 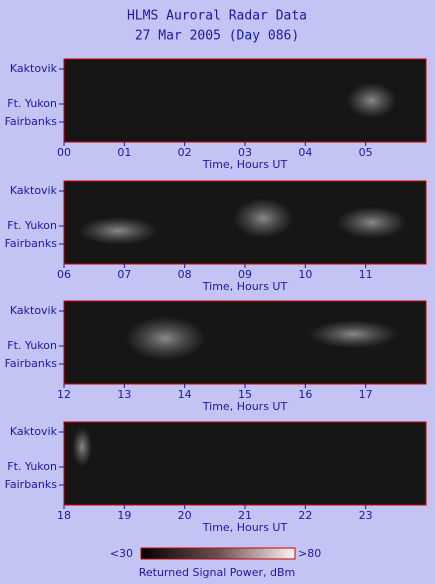 I want to click on x-tick-label: 02, so click(x=185, y=152).